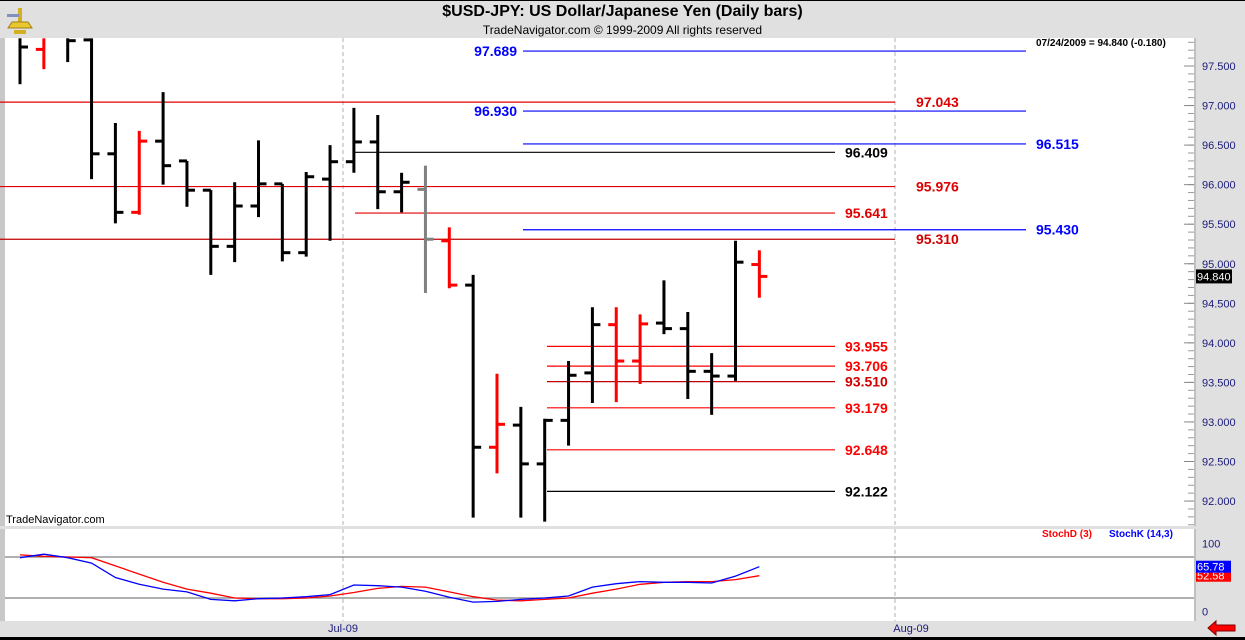 This screenshot has height=640, width=1245. What do you see at coordinates (910, 629) in the screenshot?
I see `x-tick-label: Aug-09` at bounding box center [910, 629].